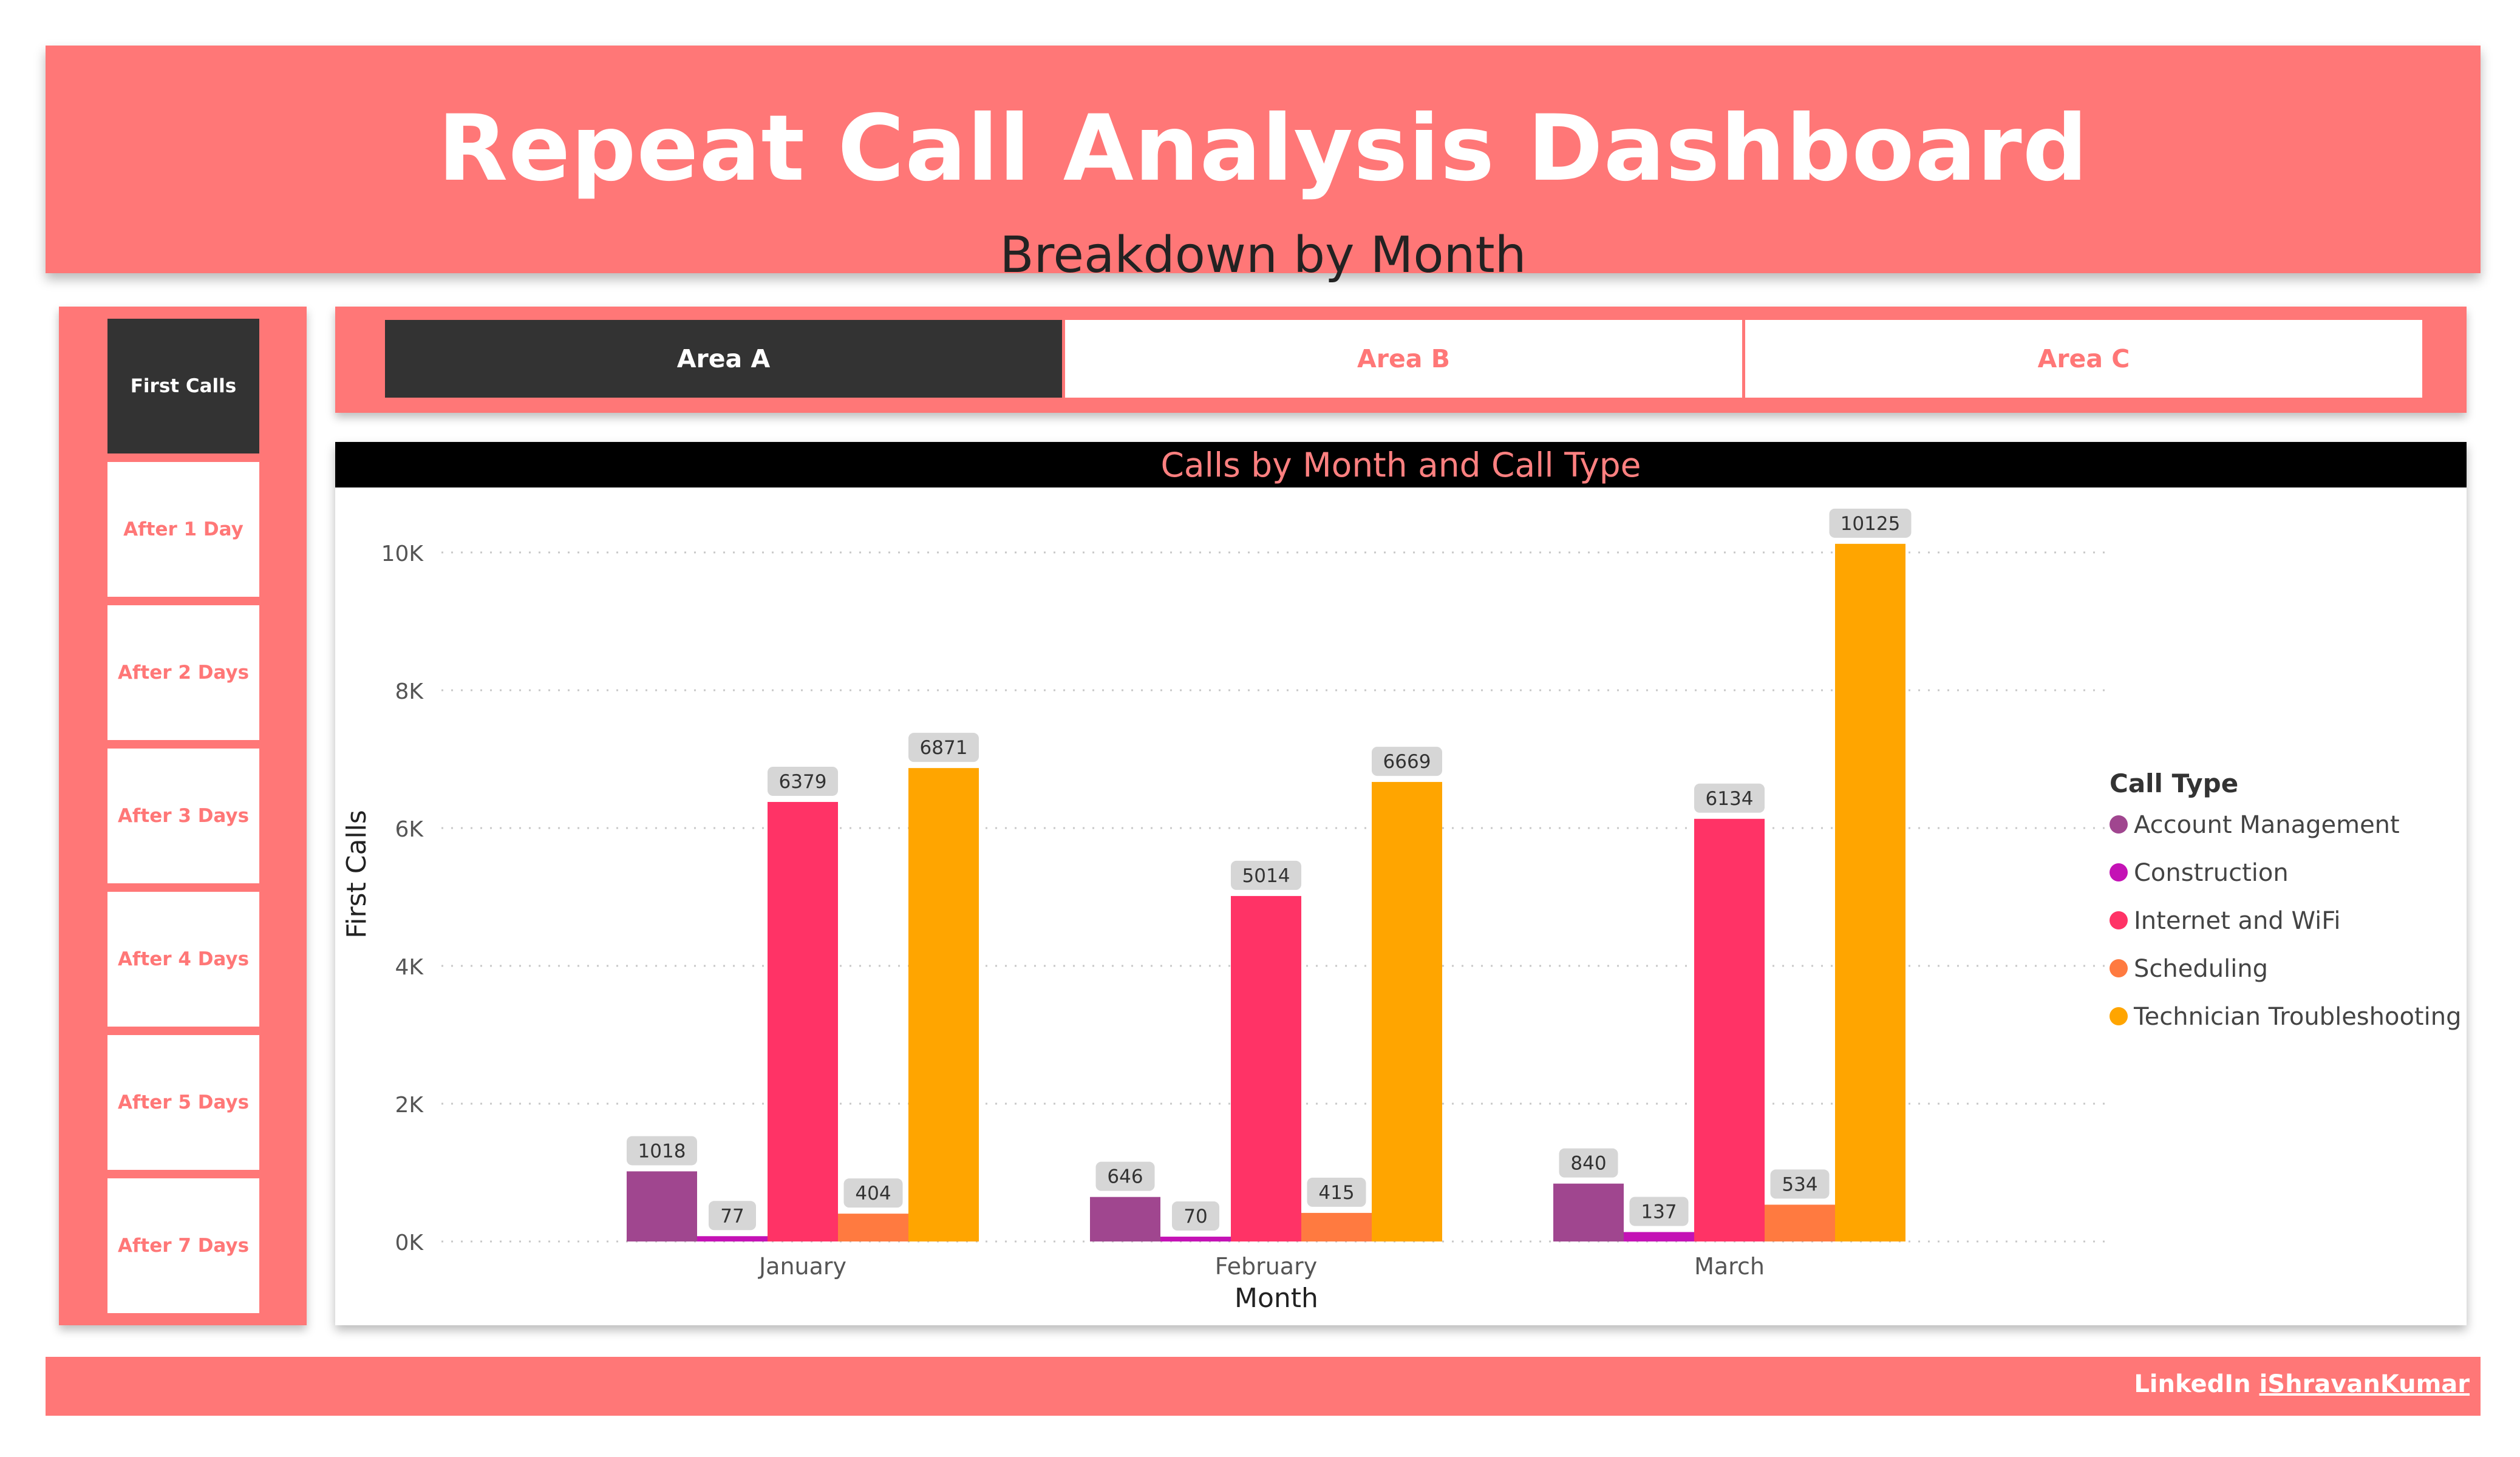 This screenshot has width=2520, height=1457. What do you see at coordinates (723, 359) in the screenshot?
I see `tab-area-a: Area A` at bounding box center [723, 359].